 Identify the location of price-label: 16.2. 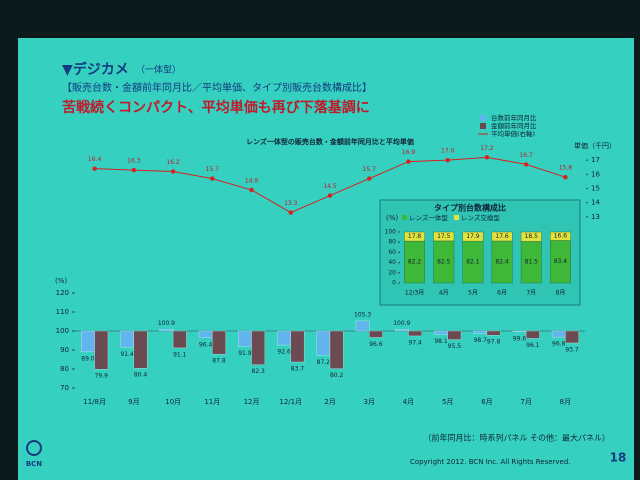
(173, 162).